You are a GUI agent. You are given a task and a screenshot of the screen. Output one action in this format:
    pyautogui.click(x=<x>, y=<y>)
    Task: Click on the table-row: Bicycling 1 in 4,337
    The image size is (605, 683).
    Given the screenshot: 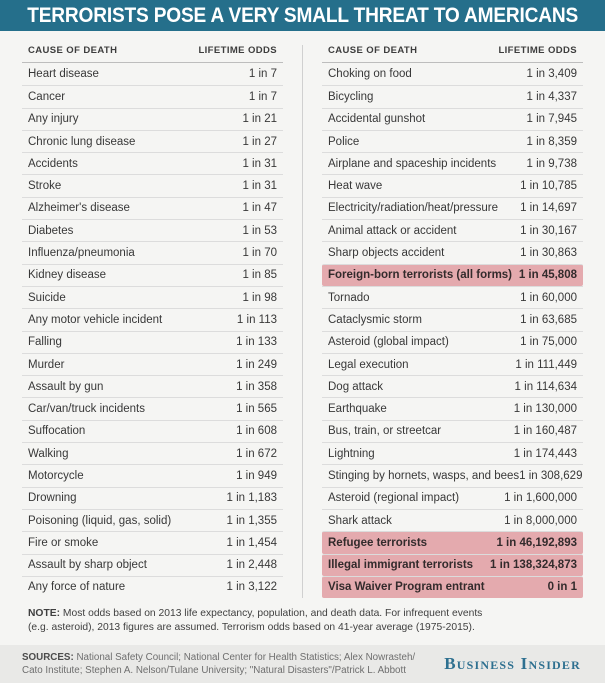 What is the action you would take?
    pyautogui.click(x=452, y=96)
    